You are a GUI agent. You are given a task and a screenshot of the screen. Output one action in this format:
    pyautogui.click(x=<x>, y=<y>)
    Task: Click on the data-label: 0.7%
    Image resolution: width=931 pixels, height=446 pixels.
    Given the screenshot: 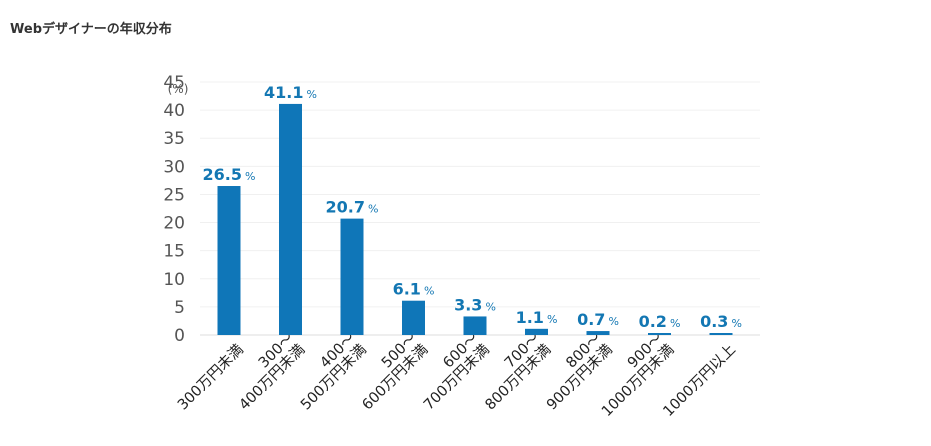 What is the action you would take?
    pyautogui.click(x=598, y=319)
    